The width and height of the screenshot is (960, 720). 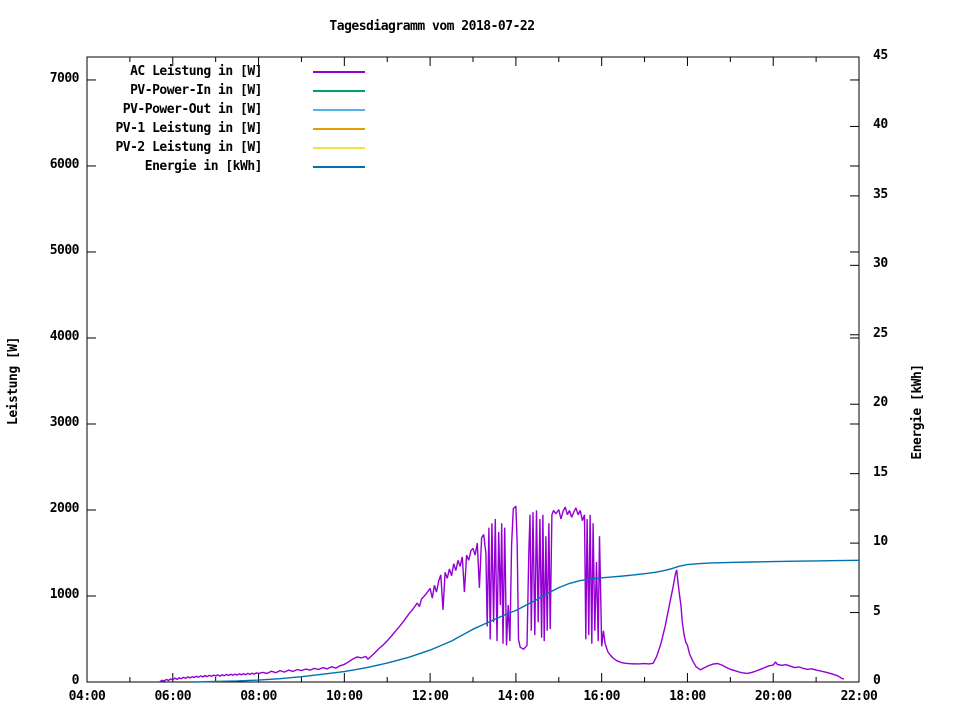 I want to click on legend-label: PV-2 Leistung in [W], so click(x=188, y=147).